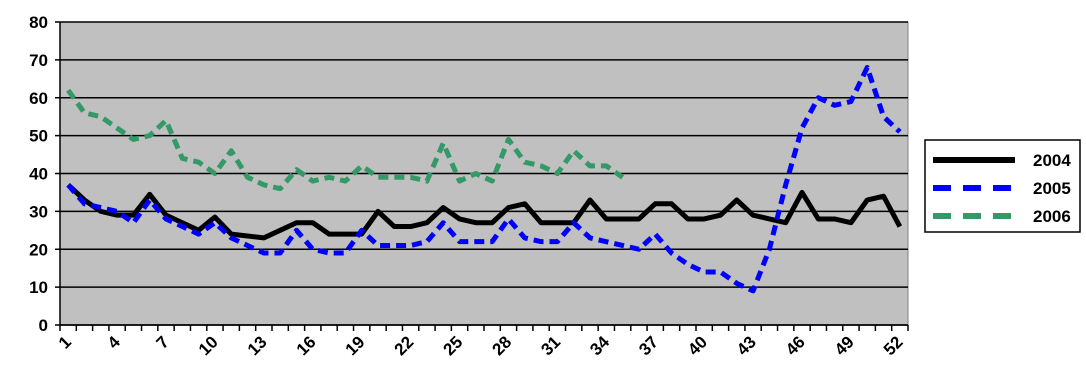 The width and height of the screenshot is (1086, 391). I want to click on x-tick-label: 52, so click(893, 345).